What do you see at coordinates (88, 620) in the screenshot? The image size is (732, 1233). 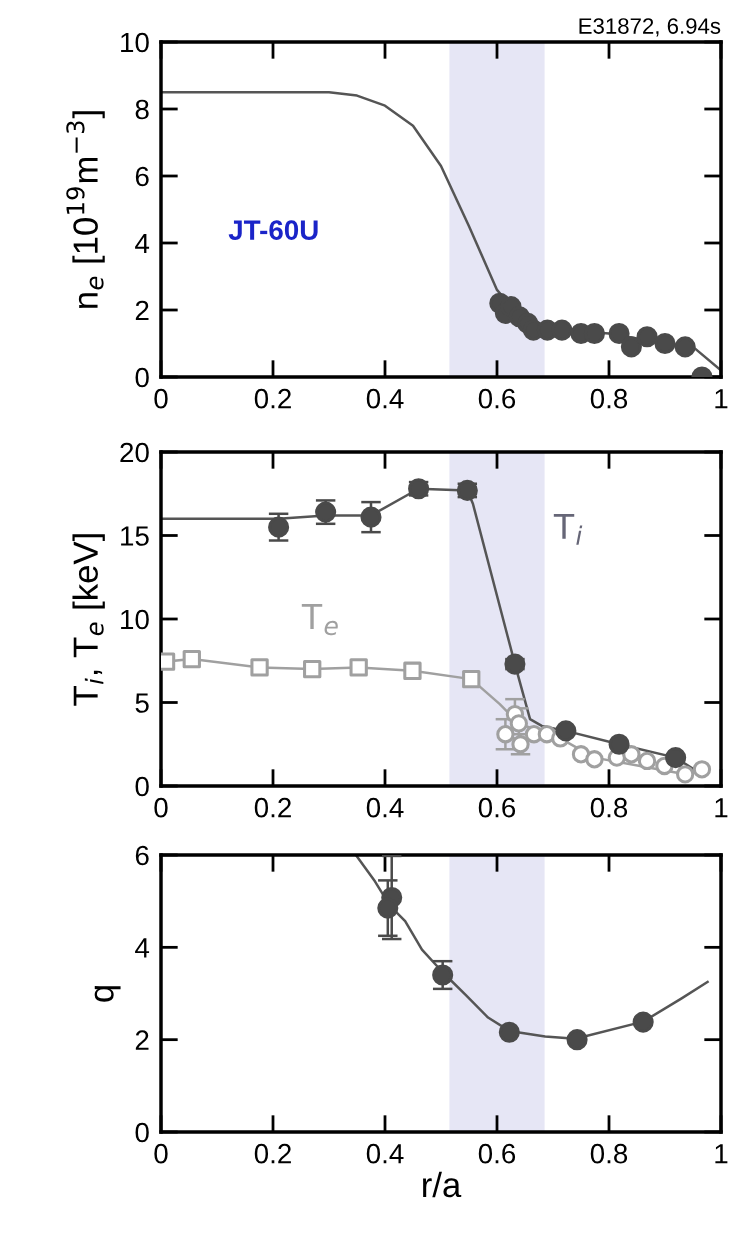 I see `y-axis-title: T$_{i}$, T$_{e}$ [keV]` at bounding box center [88, 620].